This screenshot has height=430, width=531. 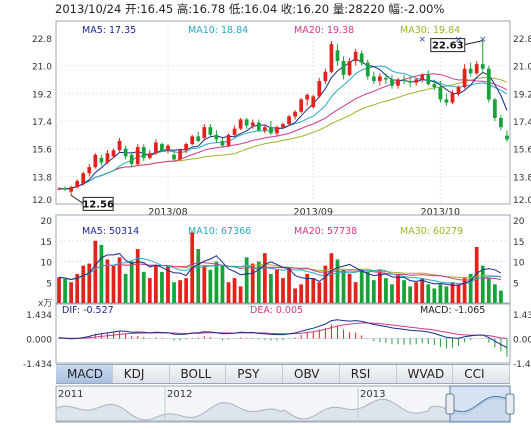 What do you see at coordinates (510, 404) in the screenshot?
I see `navigator-right-handle` at bounding box center [510, 404].